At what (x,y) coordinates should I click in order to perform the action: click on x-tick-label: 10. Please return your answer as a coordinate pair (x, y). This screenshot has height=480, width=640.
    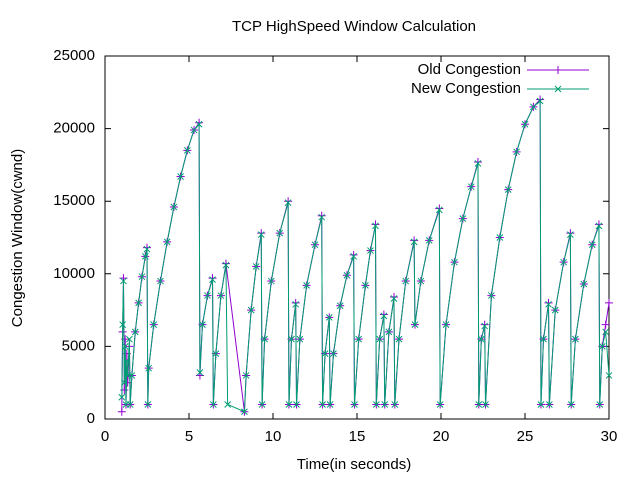
    Looking at the image, I should click on (273, 436).